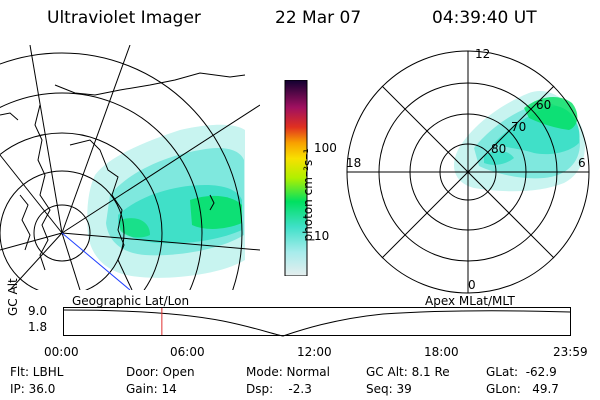  Describe the element at coordinates (522, 389) in the screenshot. I see `glon-info: GLon: 49.7` at that location.